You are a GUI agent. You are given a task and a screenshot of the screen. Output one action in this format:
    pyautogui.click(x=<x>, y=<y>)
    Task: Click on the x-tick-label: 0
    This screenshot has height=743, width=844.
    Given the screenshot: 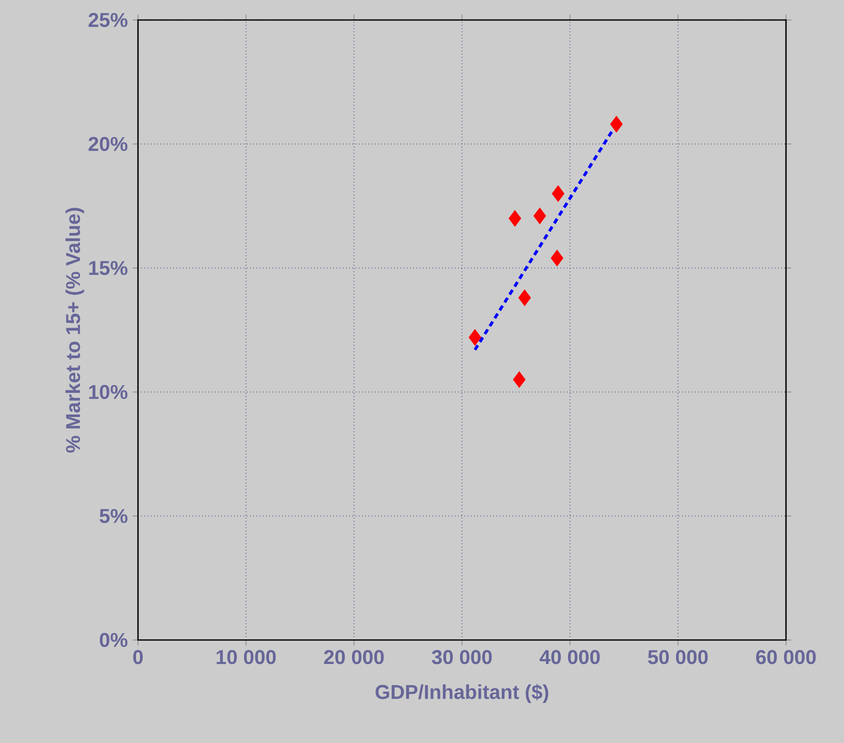 What is the action you would take?
    pyautogui.click(x=138, y=657)
    